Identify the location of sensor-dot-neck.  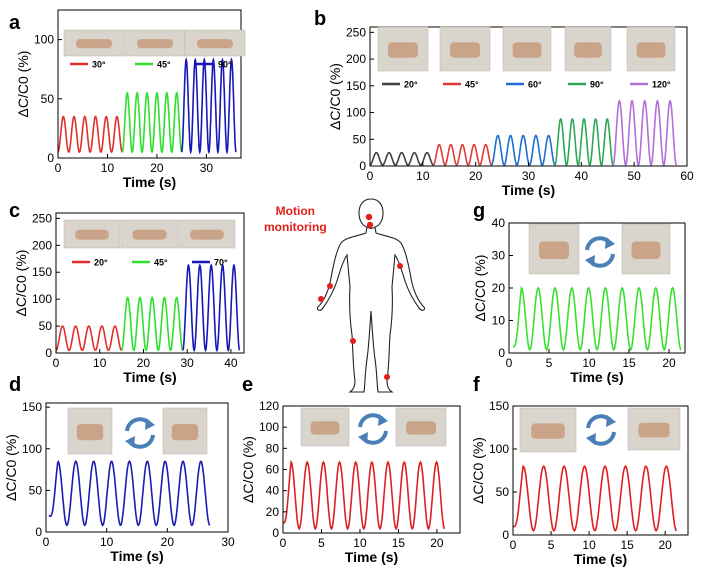
(370, 225).